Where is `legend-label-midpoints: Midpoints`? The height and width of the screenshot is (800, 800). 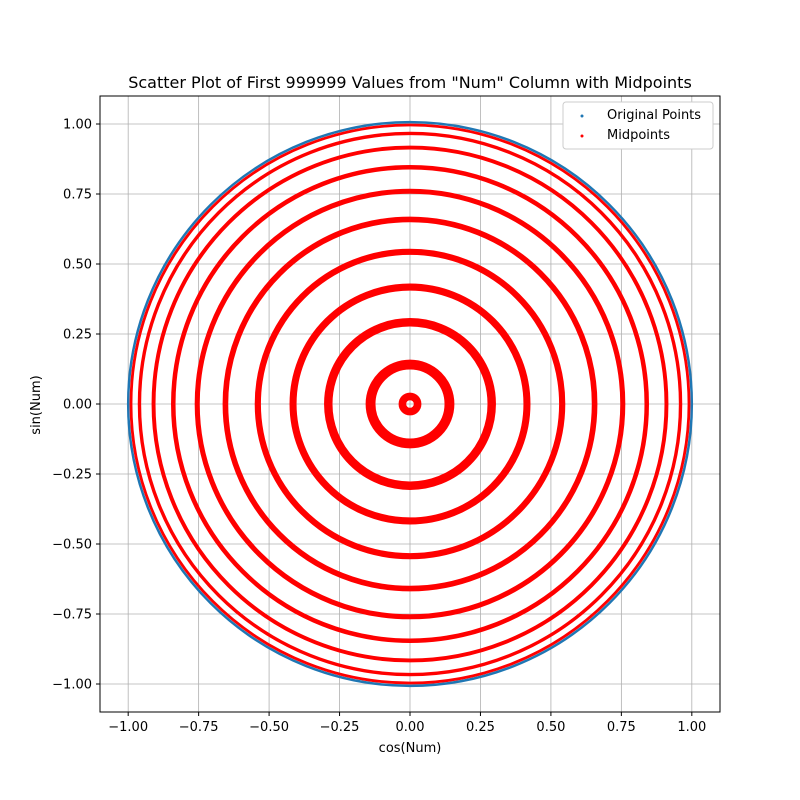
legend-label-midpoints: Midpoints is located at coordinates (638, 135).